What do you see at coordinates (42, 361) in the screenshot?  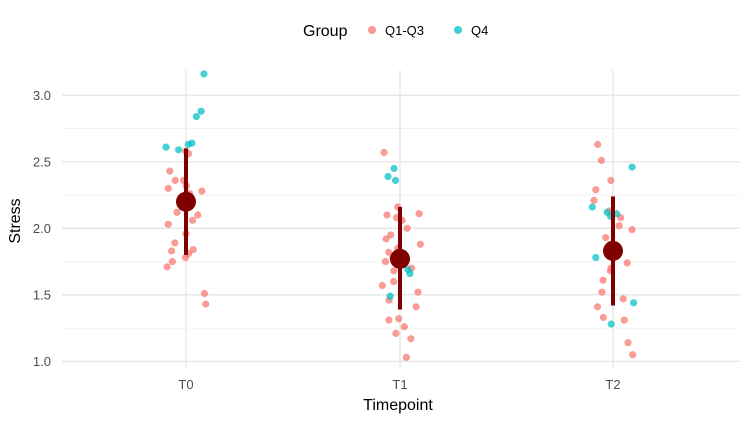 I see `y-tick-label: 1.0` at bounding box center [42, 361].